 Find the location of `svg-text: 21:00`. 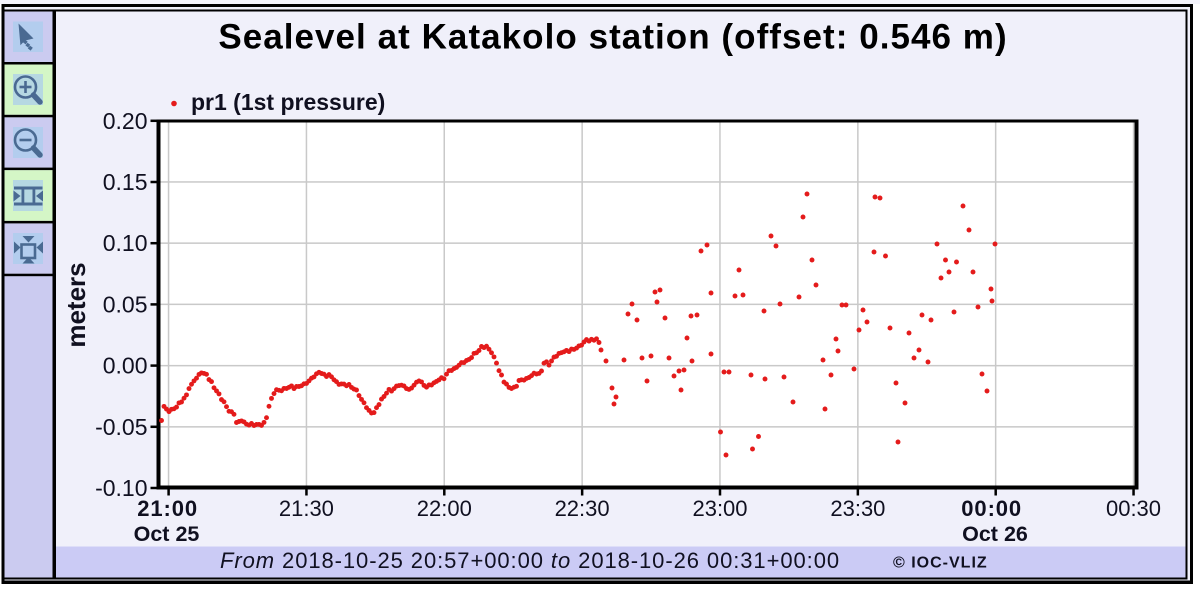

svg-text: 21:00 is located at coordinates (167, 508).